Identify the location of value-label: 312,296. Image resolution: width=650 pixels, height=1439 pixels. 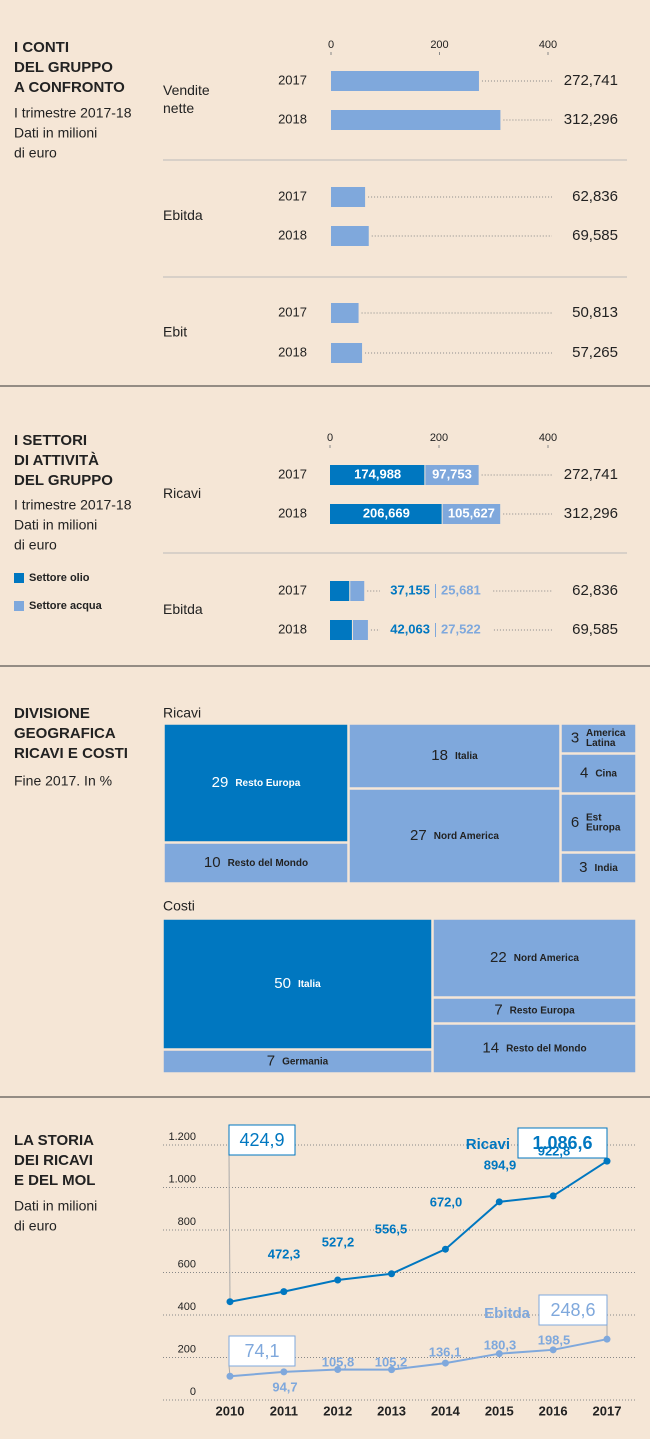
(591, 119).